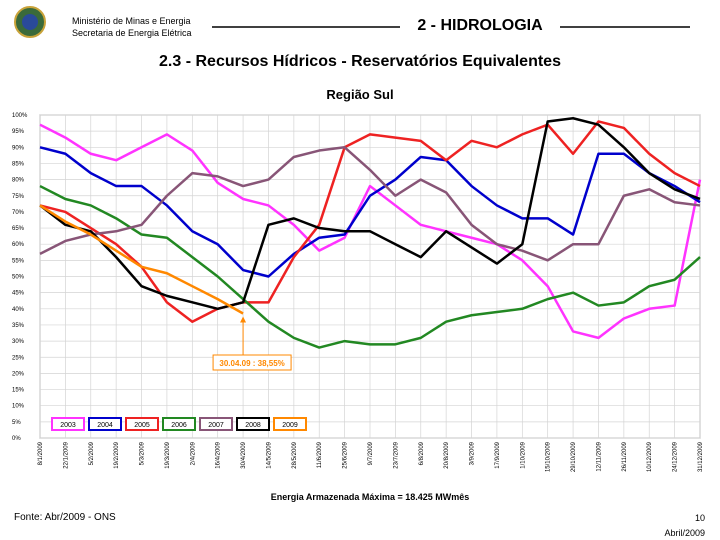 Image resolution: width=720 pixels, height=540 pixels. What do you see at coordinates (346, 454) in the screenshot?
I see `x-tick-label: 25/6/2009` at bounding box center [346, 454].